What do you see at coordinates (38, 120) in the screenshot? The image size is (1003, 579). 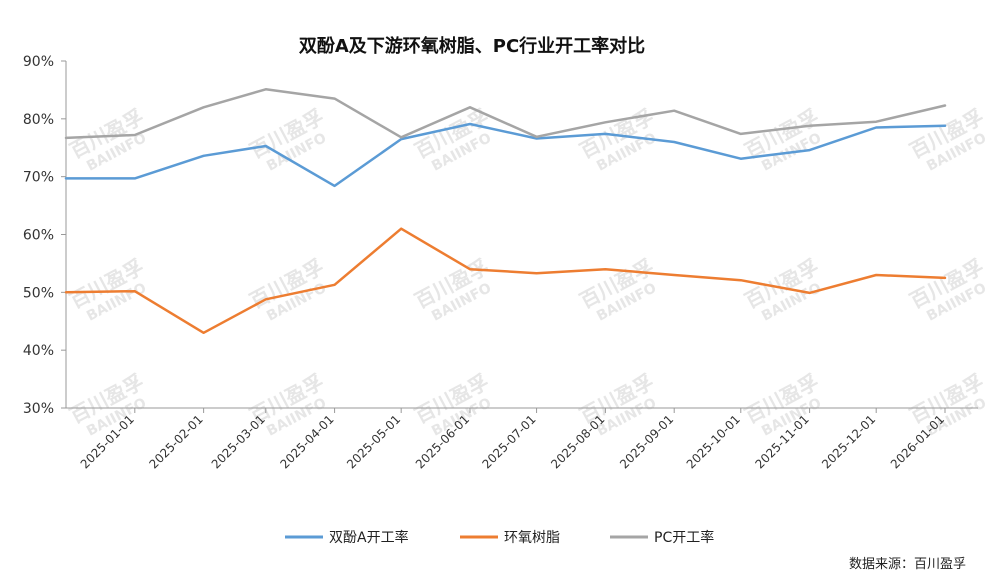 I see `y-tick-label: 80%` at bounding box center [38, 120].